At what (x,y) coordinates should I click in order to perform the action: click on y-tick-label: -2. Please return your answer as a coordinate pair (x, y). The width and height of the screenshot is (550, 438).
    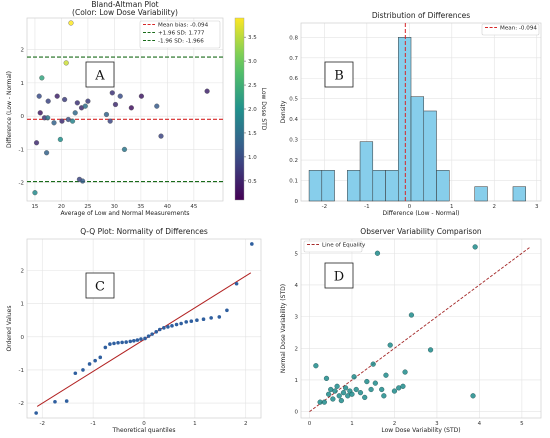
    Looking at the image, I should click on (21, 184).